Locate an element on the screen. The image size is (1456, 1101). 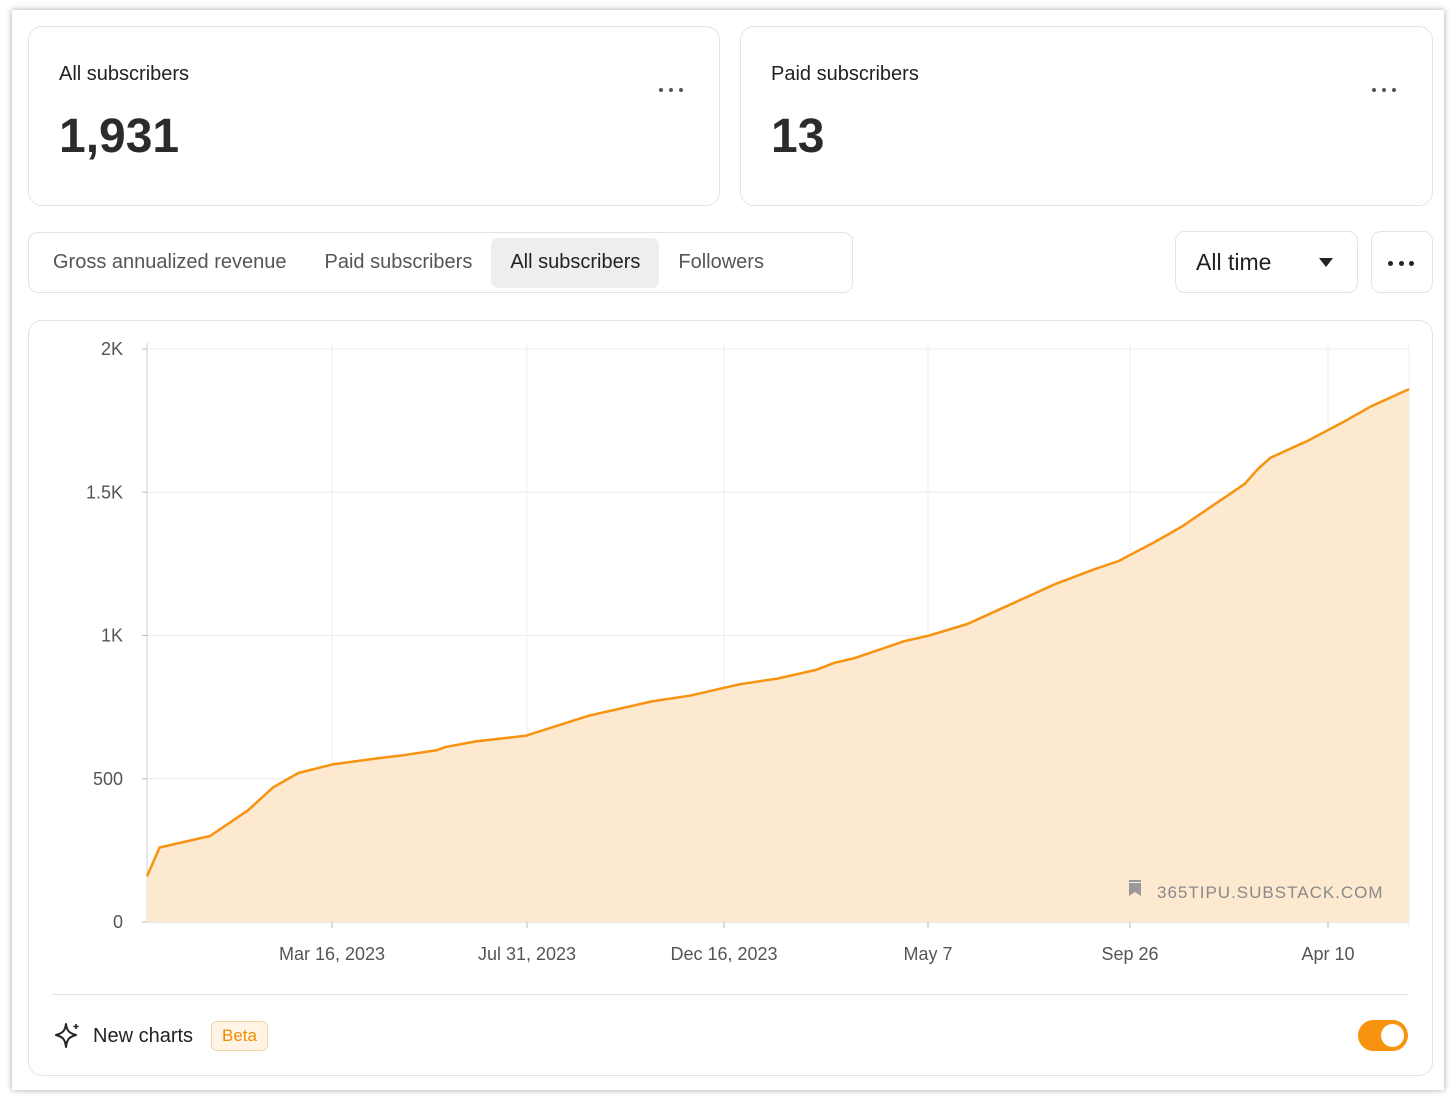
x-tick-label: Mar 16, 2023 is located at coordinates (332, 954).